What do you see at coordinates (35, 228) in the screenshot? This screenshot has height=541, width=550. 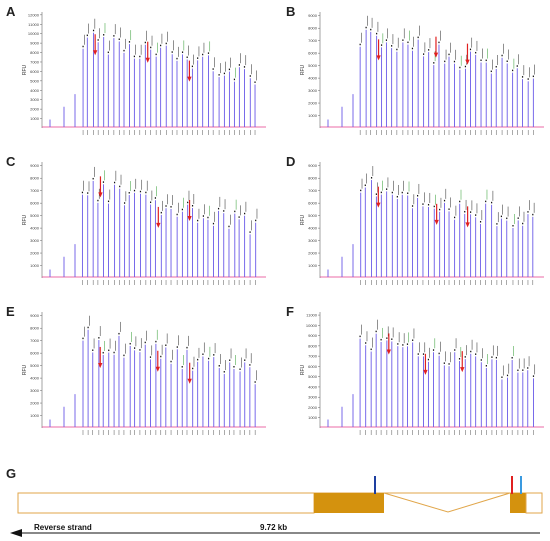 I see `y-tick-label: 4000` at bounding box center [35, 228].